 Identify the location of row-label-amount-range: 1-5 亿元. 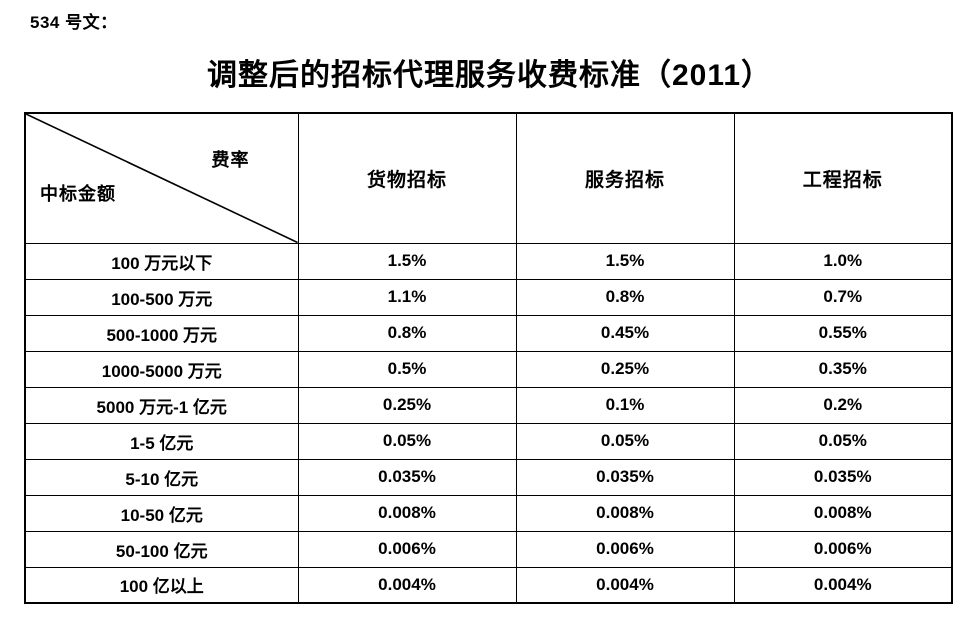
(161, 441).